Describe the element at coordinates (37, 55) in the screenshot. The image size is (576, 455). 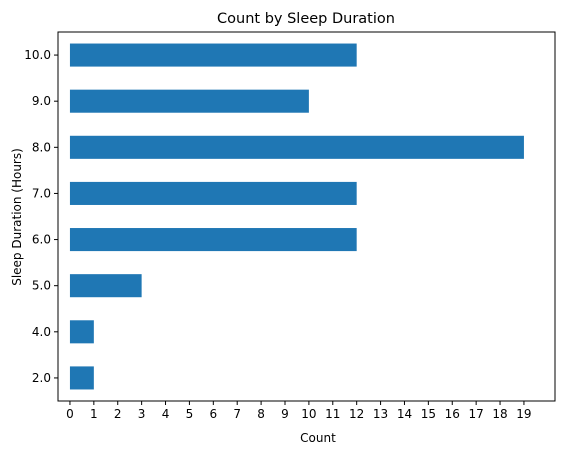
I see `y-tick-label: 10.0` at that location.